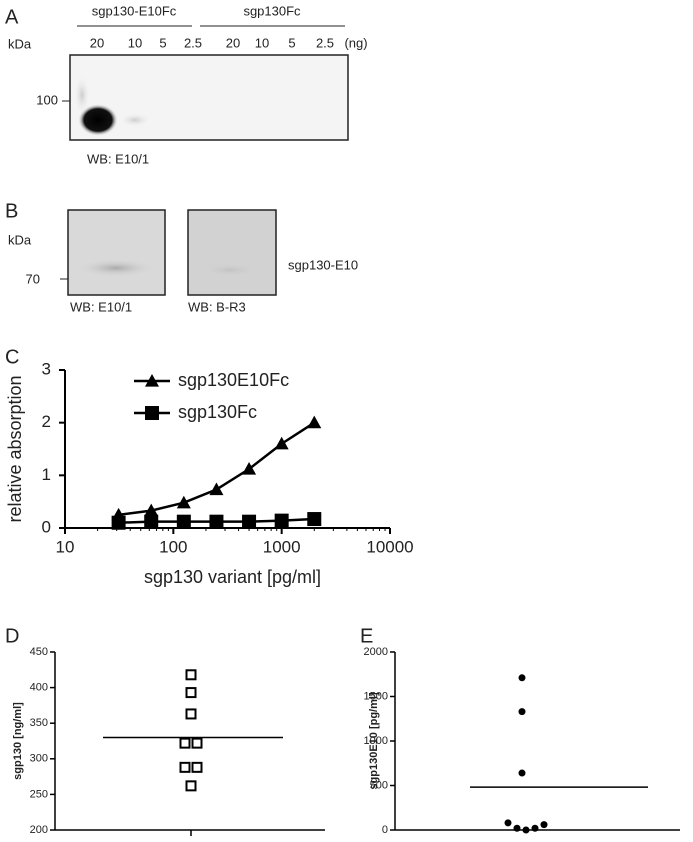 This screenshot has width=693, height=842. I want to click on y-tick-label: 200, so click(39, 830).